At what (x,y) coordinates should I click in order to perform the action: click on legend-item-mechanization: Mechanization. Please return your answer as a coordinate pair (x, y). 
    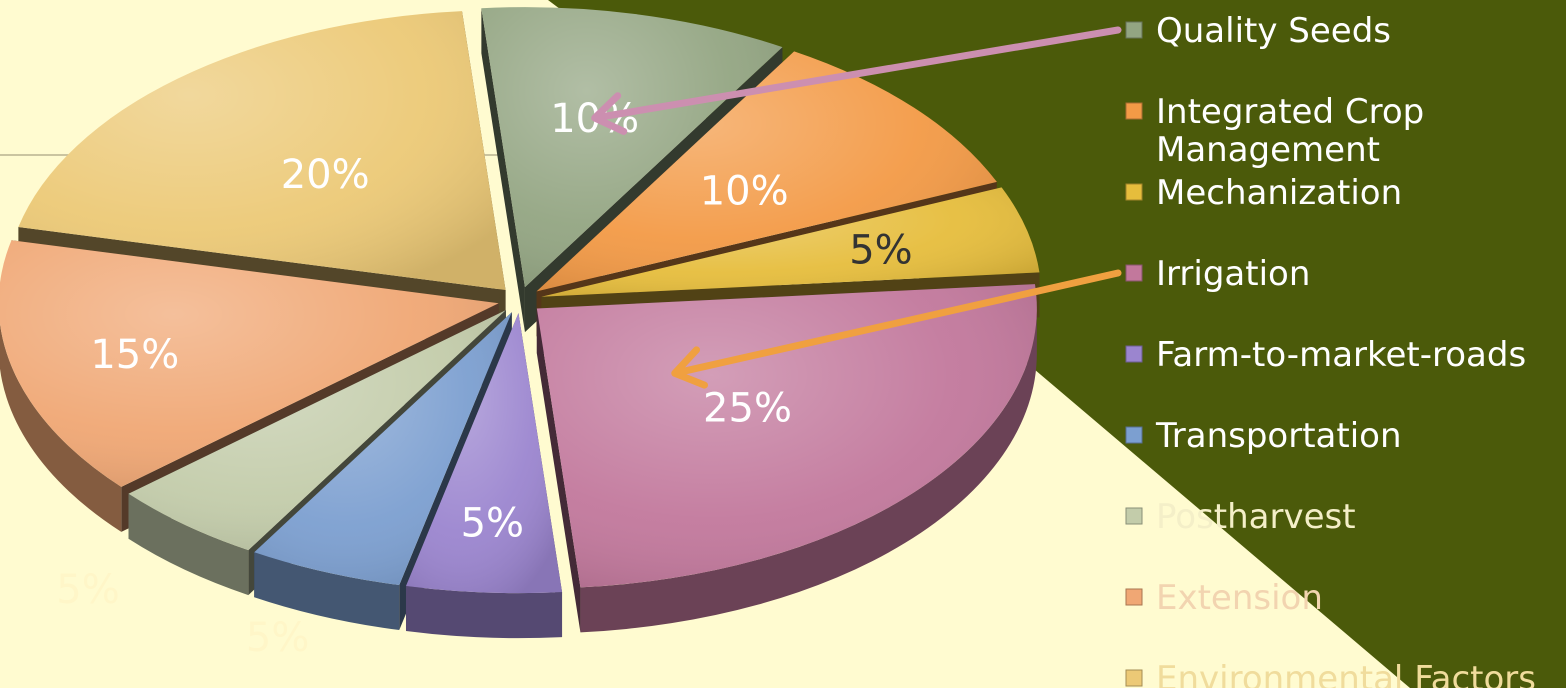
    Looking at the image, I should click on (1263, 193).